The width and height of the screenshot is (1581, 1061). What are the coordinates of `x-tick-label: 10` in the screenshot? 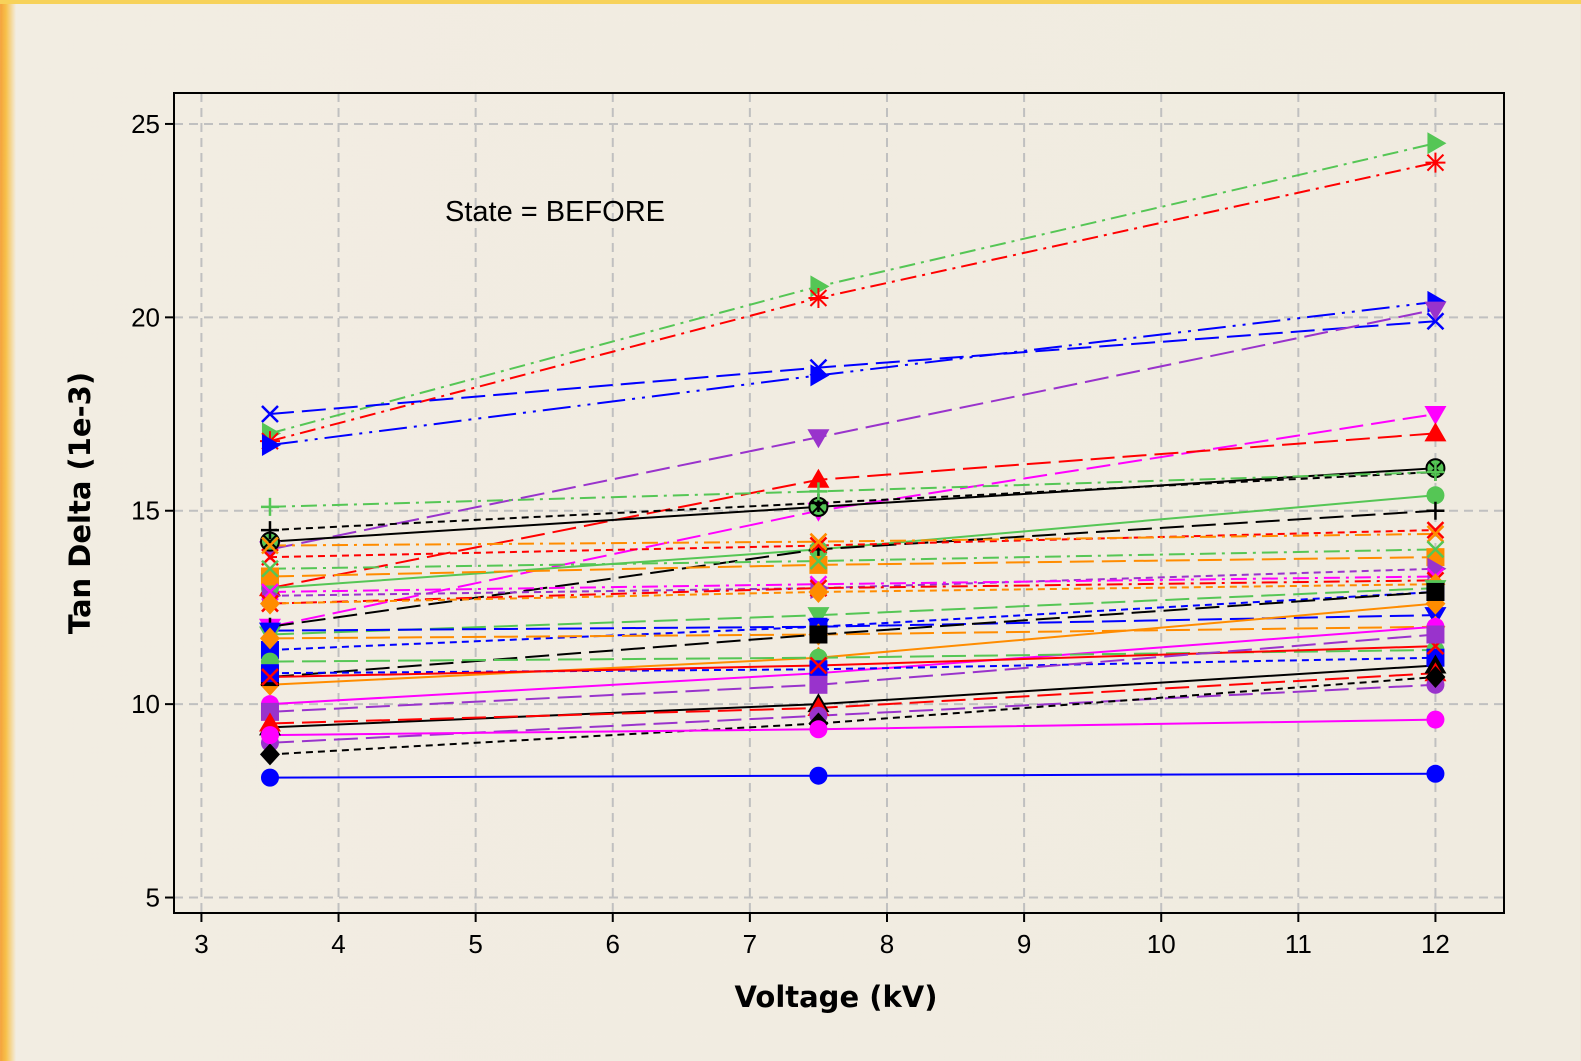 It's located at (1161, 944).